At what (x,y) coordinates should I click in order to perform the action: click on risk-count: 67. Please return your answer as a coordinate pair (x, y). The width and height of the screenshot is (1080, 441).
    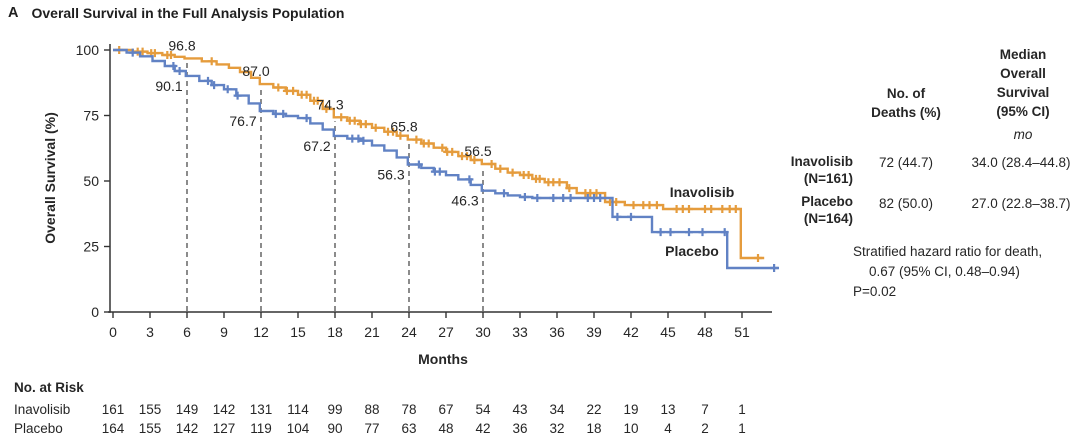
    Looking at the image, I should click on (446, 409).